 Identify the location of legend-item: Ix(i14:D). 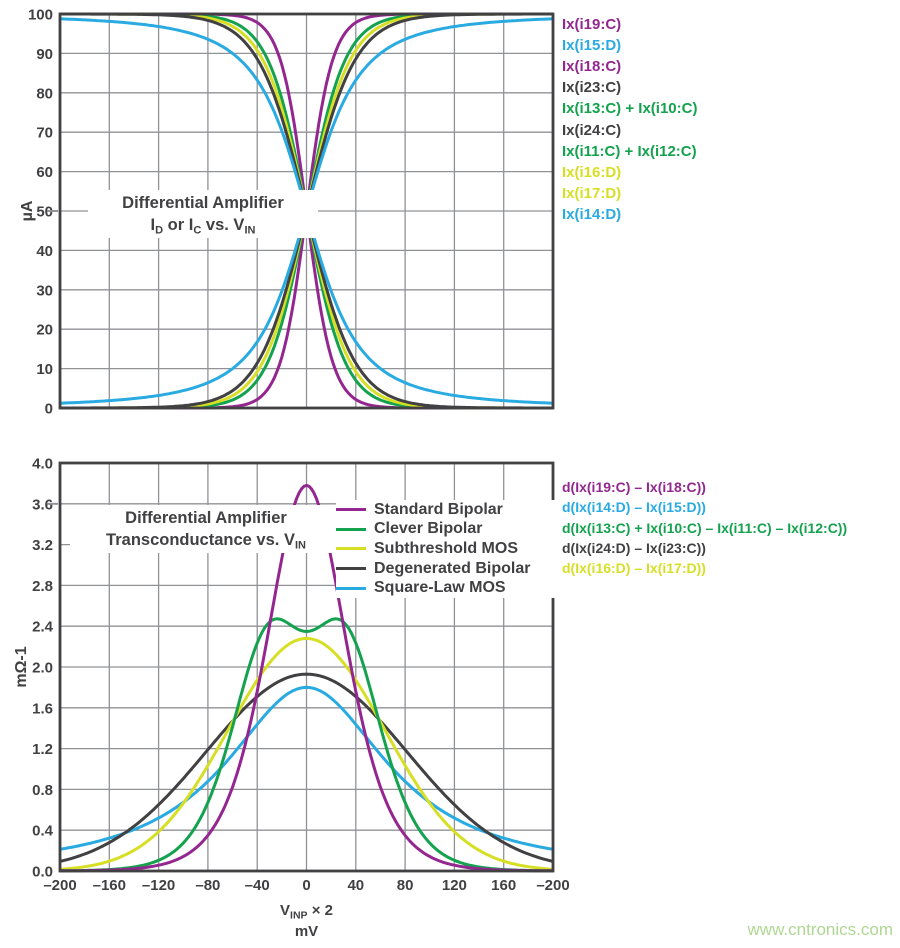
(592, 214).